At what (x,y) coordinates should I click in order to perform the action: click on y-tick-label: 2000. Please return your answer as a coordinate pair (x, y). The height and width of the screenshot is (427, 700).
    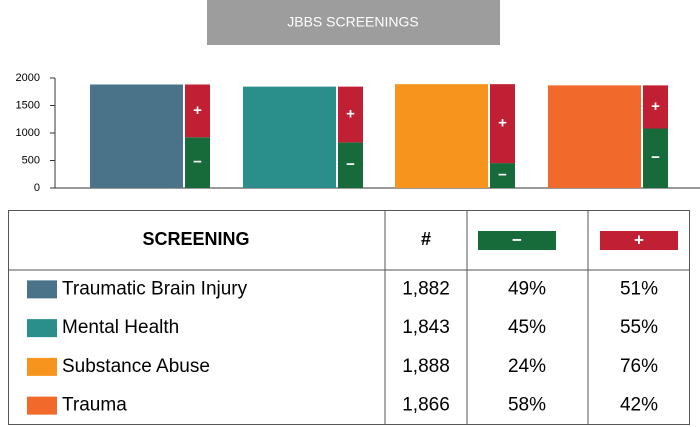
    Looking at the image, I should click on (28, 78).